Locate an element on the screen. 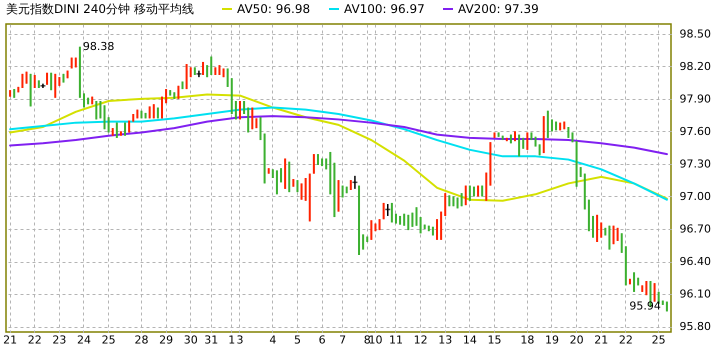  x-tick-label: 3 is located at coordinates (240, 340).